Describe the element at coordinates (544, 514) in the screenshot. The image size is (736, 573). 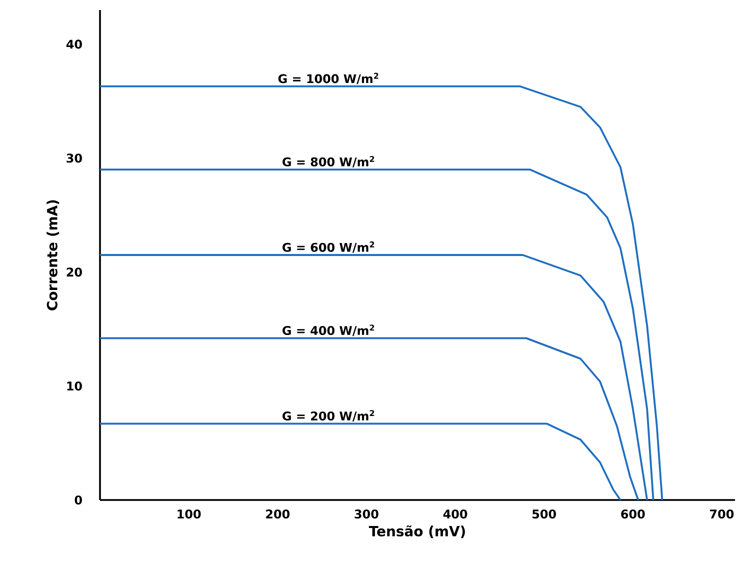
I see `x-tick-label: 500` at that location.